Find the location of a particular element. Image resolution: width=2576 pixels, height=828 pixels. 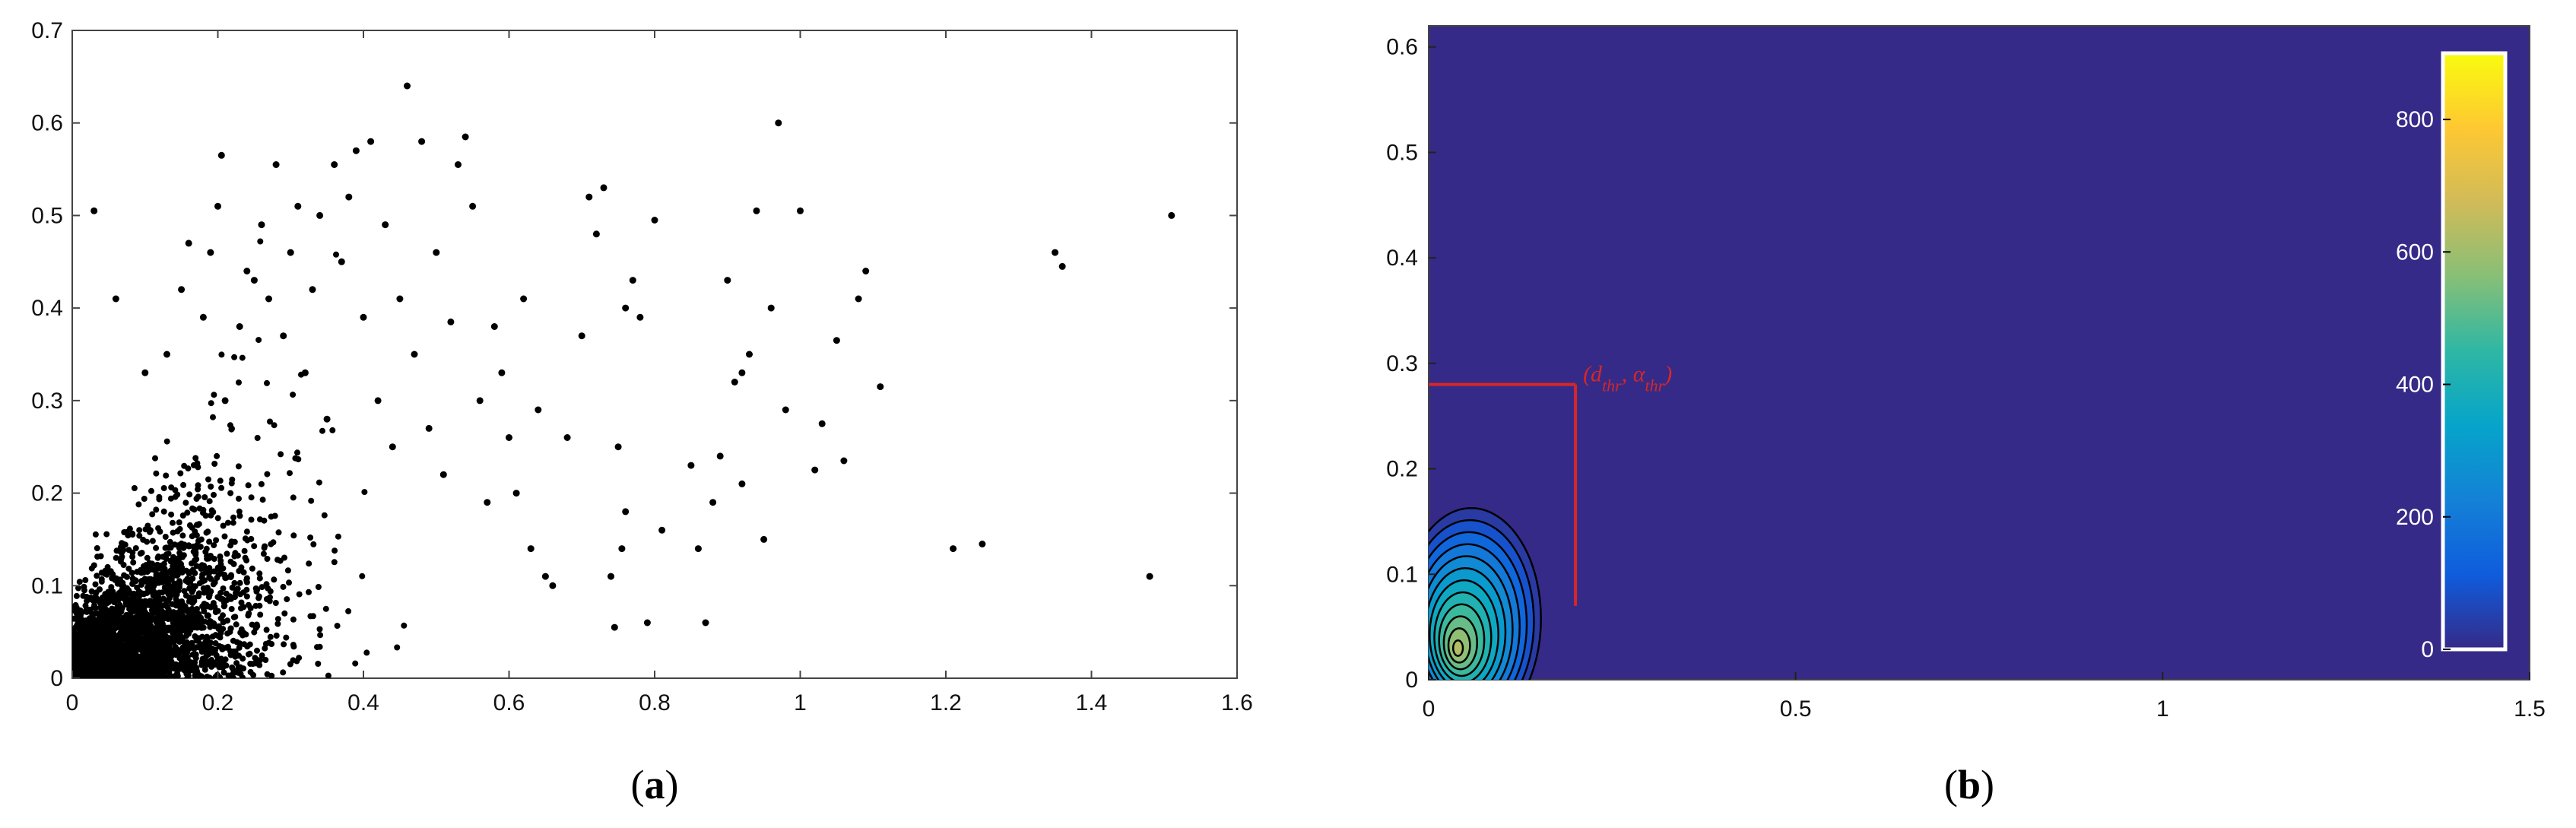

x-tick-label-b: 0.5 is located at coordinates (1796, 709).